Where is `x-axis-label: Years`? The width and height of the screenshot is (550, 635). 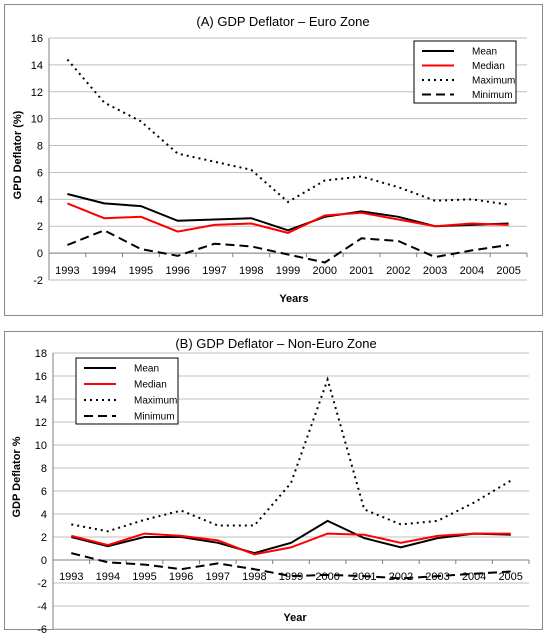 x-axis-label: Years is located at coordinates (293, 299).